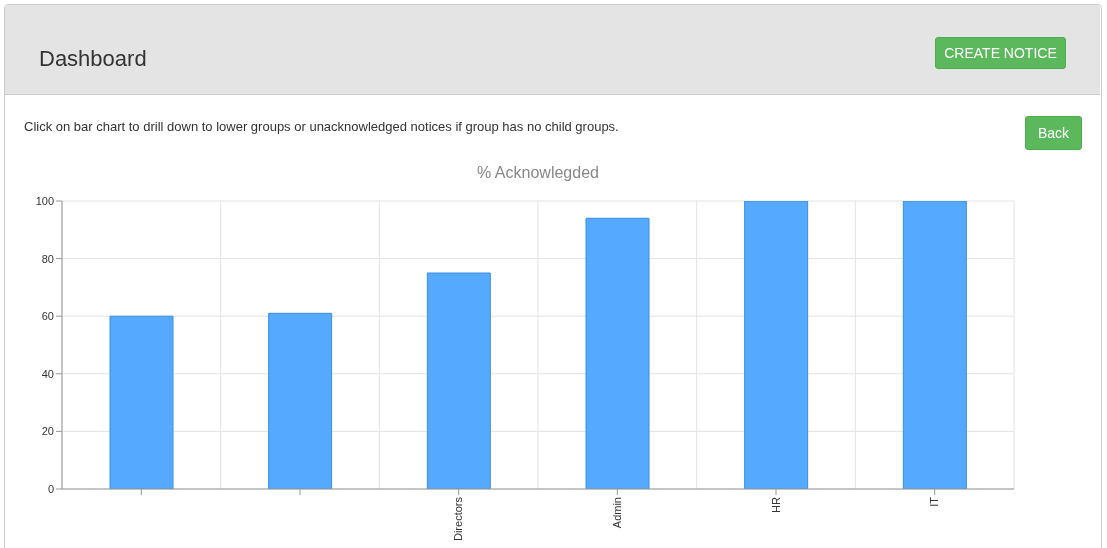 Image resolution: width=1107 pixels, height=548 pixels. I want to click on y-tick-label: 60, so click(47, 316).